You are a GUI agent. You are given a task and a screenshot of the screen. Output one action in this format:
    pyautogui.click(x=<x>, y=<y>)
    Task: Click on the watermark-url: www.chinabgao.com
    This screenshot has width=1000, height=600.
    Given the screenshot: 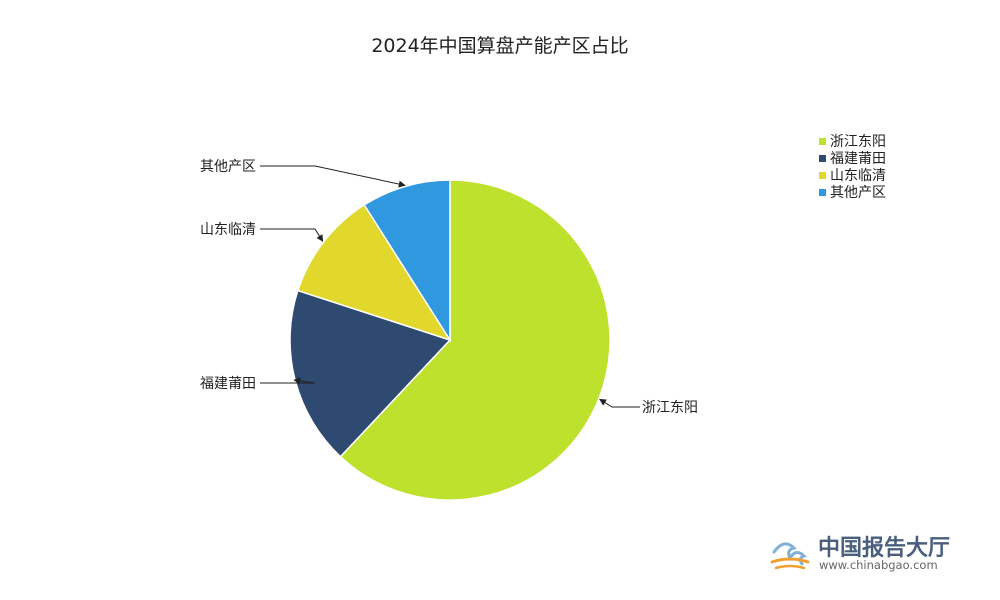 What is the action you would take?
    pyautogui.click(x=878, y=565)
    